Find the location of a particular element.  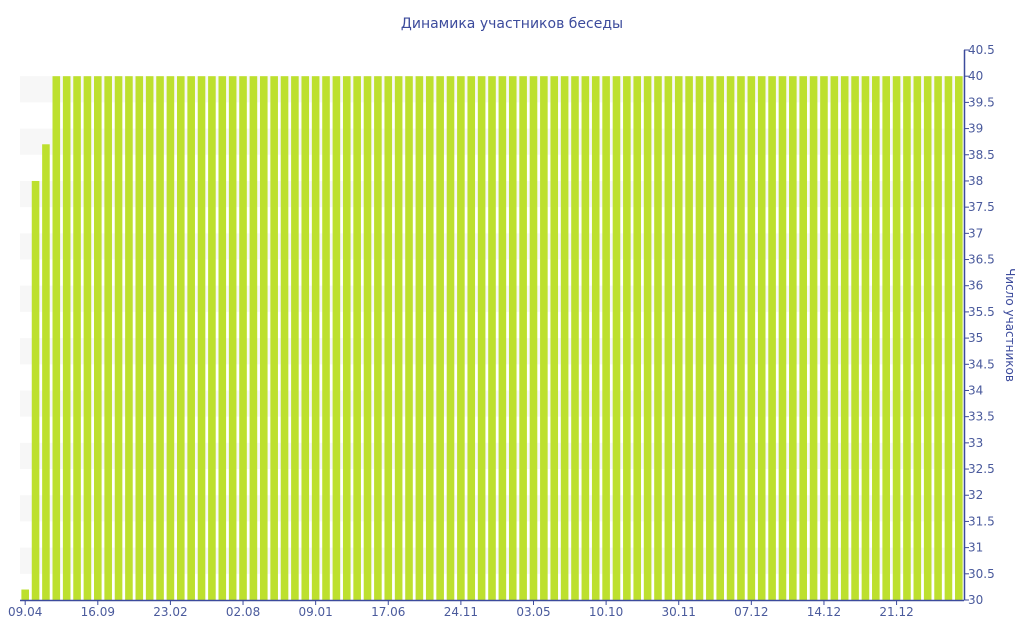

y-tick-label: 36.5 is located at coordinates (981, 260).